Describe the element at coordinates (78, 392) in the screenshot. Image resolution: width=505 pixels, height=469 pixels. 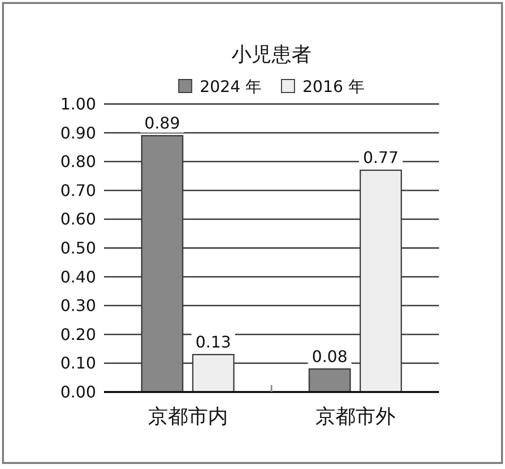
I see `y-tick-label: 0.00` at that location.